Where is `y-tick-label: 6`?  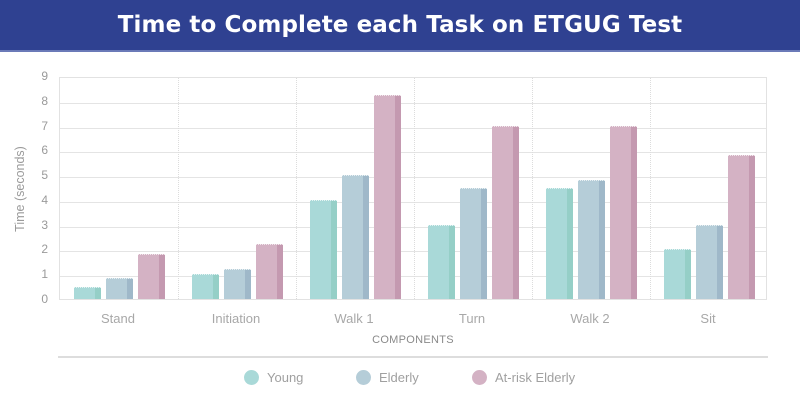 y-tick-label: 6 is located at coordinates (44, 150).